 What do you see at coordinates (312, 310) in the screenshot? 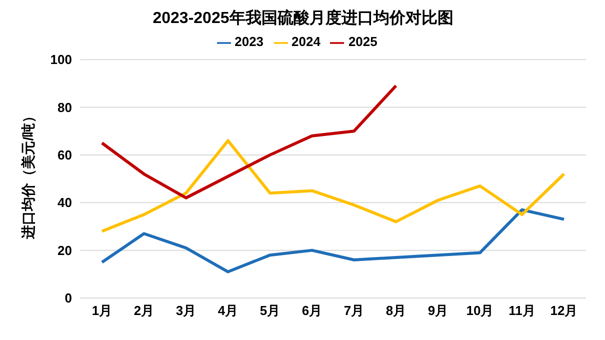
I see `x-tick-label: 6月` at bounding box center [312, 310].